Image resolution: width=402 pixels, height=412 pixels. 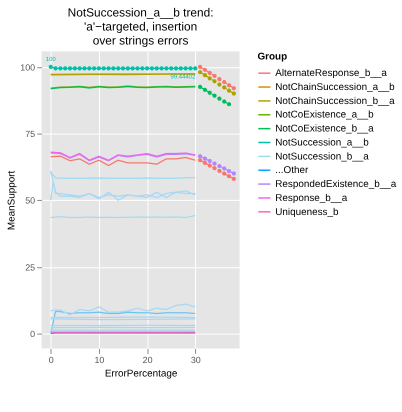 What do you see at coordinates (141, 374) in the screenshot?
I see `x-axis-title: ErrorPercentage` at bounding box center [141, 374].